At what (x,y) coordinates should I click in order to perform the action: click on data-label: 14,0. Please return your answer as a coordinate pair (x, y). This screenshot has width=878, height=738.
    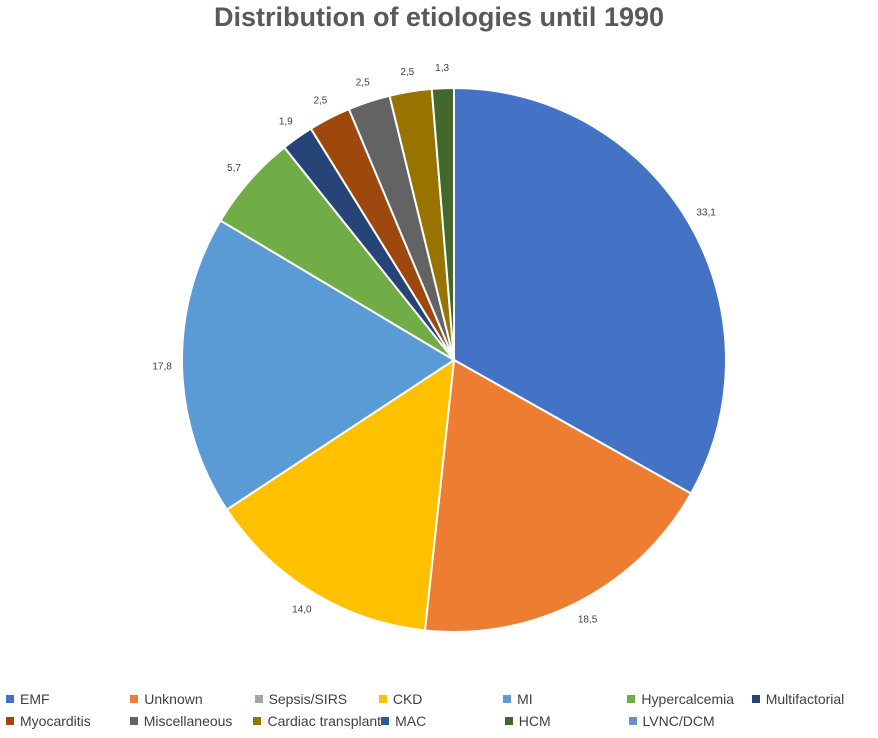
    Looking at the image, I should click on (302, 609).